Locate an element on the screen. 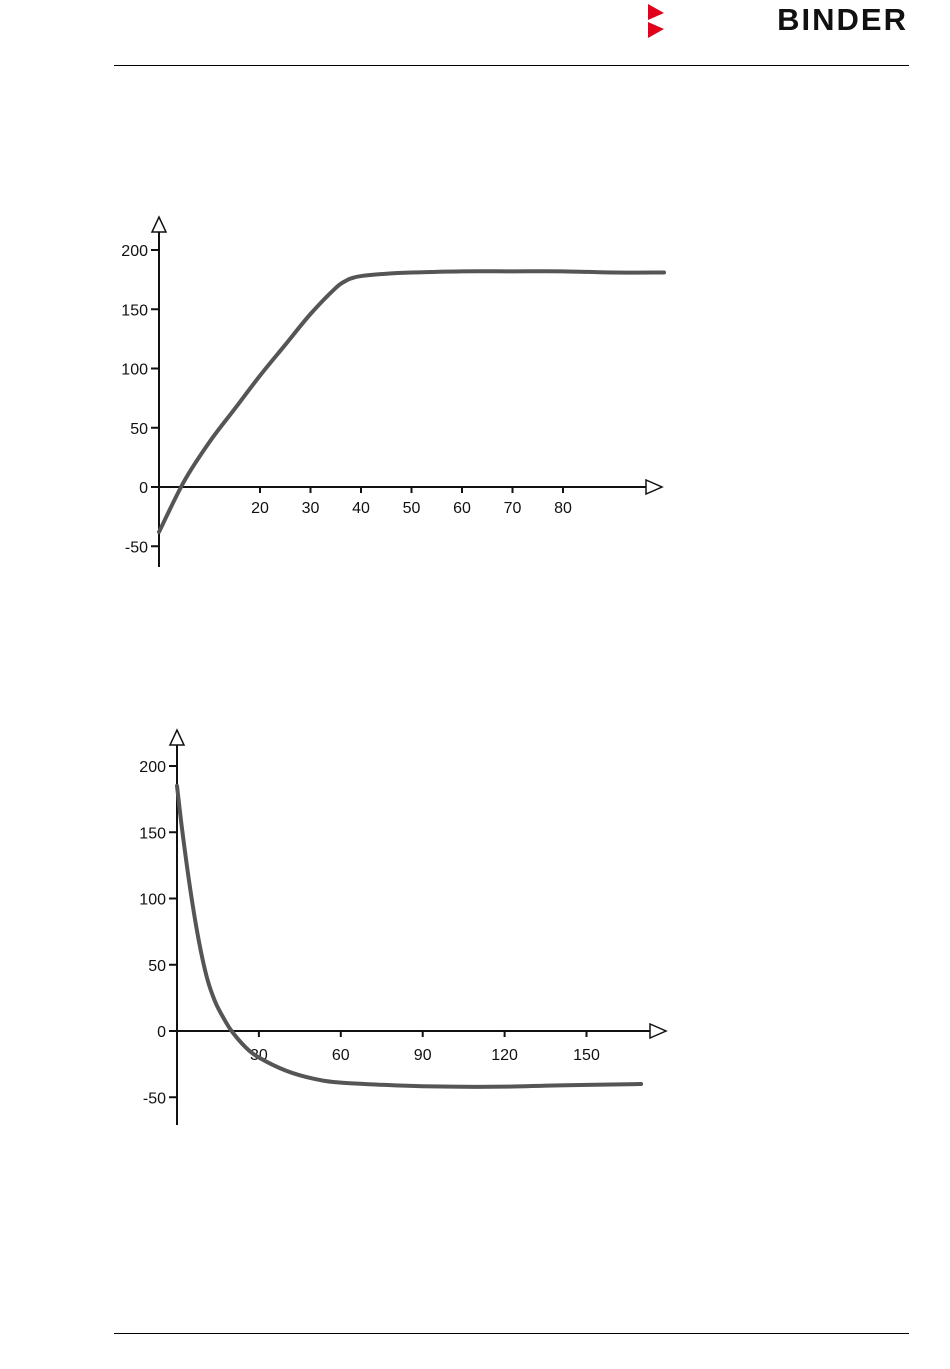 The image size is (950, 1369). heating-chart: 200 150 100 50 0 -50 20 30 40 50 60 70 80 is located at coordinates (393, 391).